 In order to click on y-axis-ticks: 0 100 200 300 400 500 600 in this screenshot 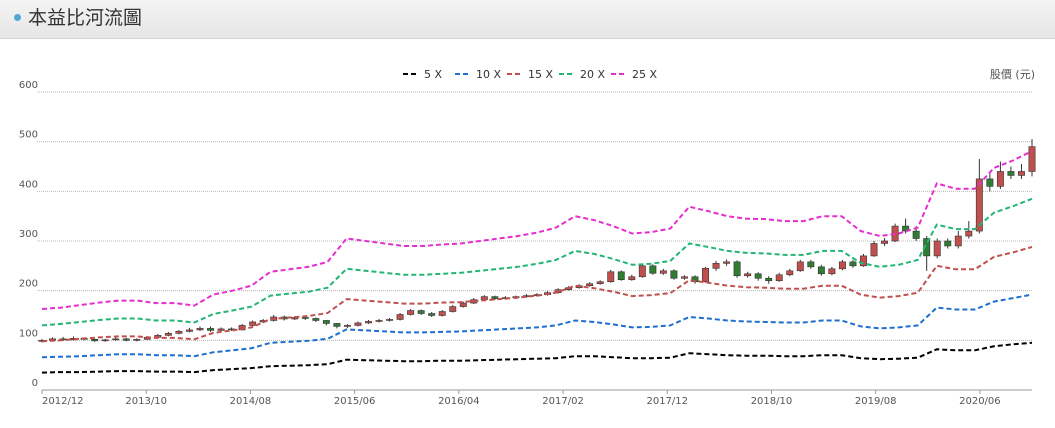, I will do `click(28, 234)`.